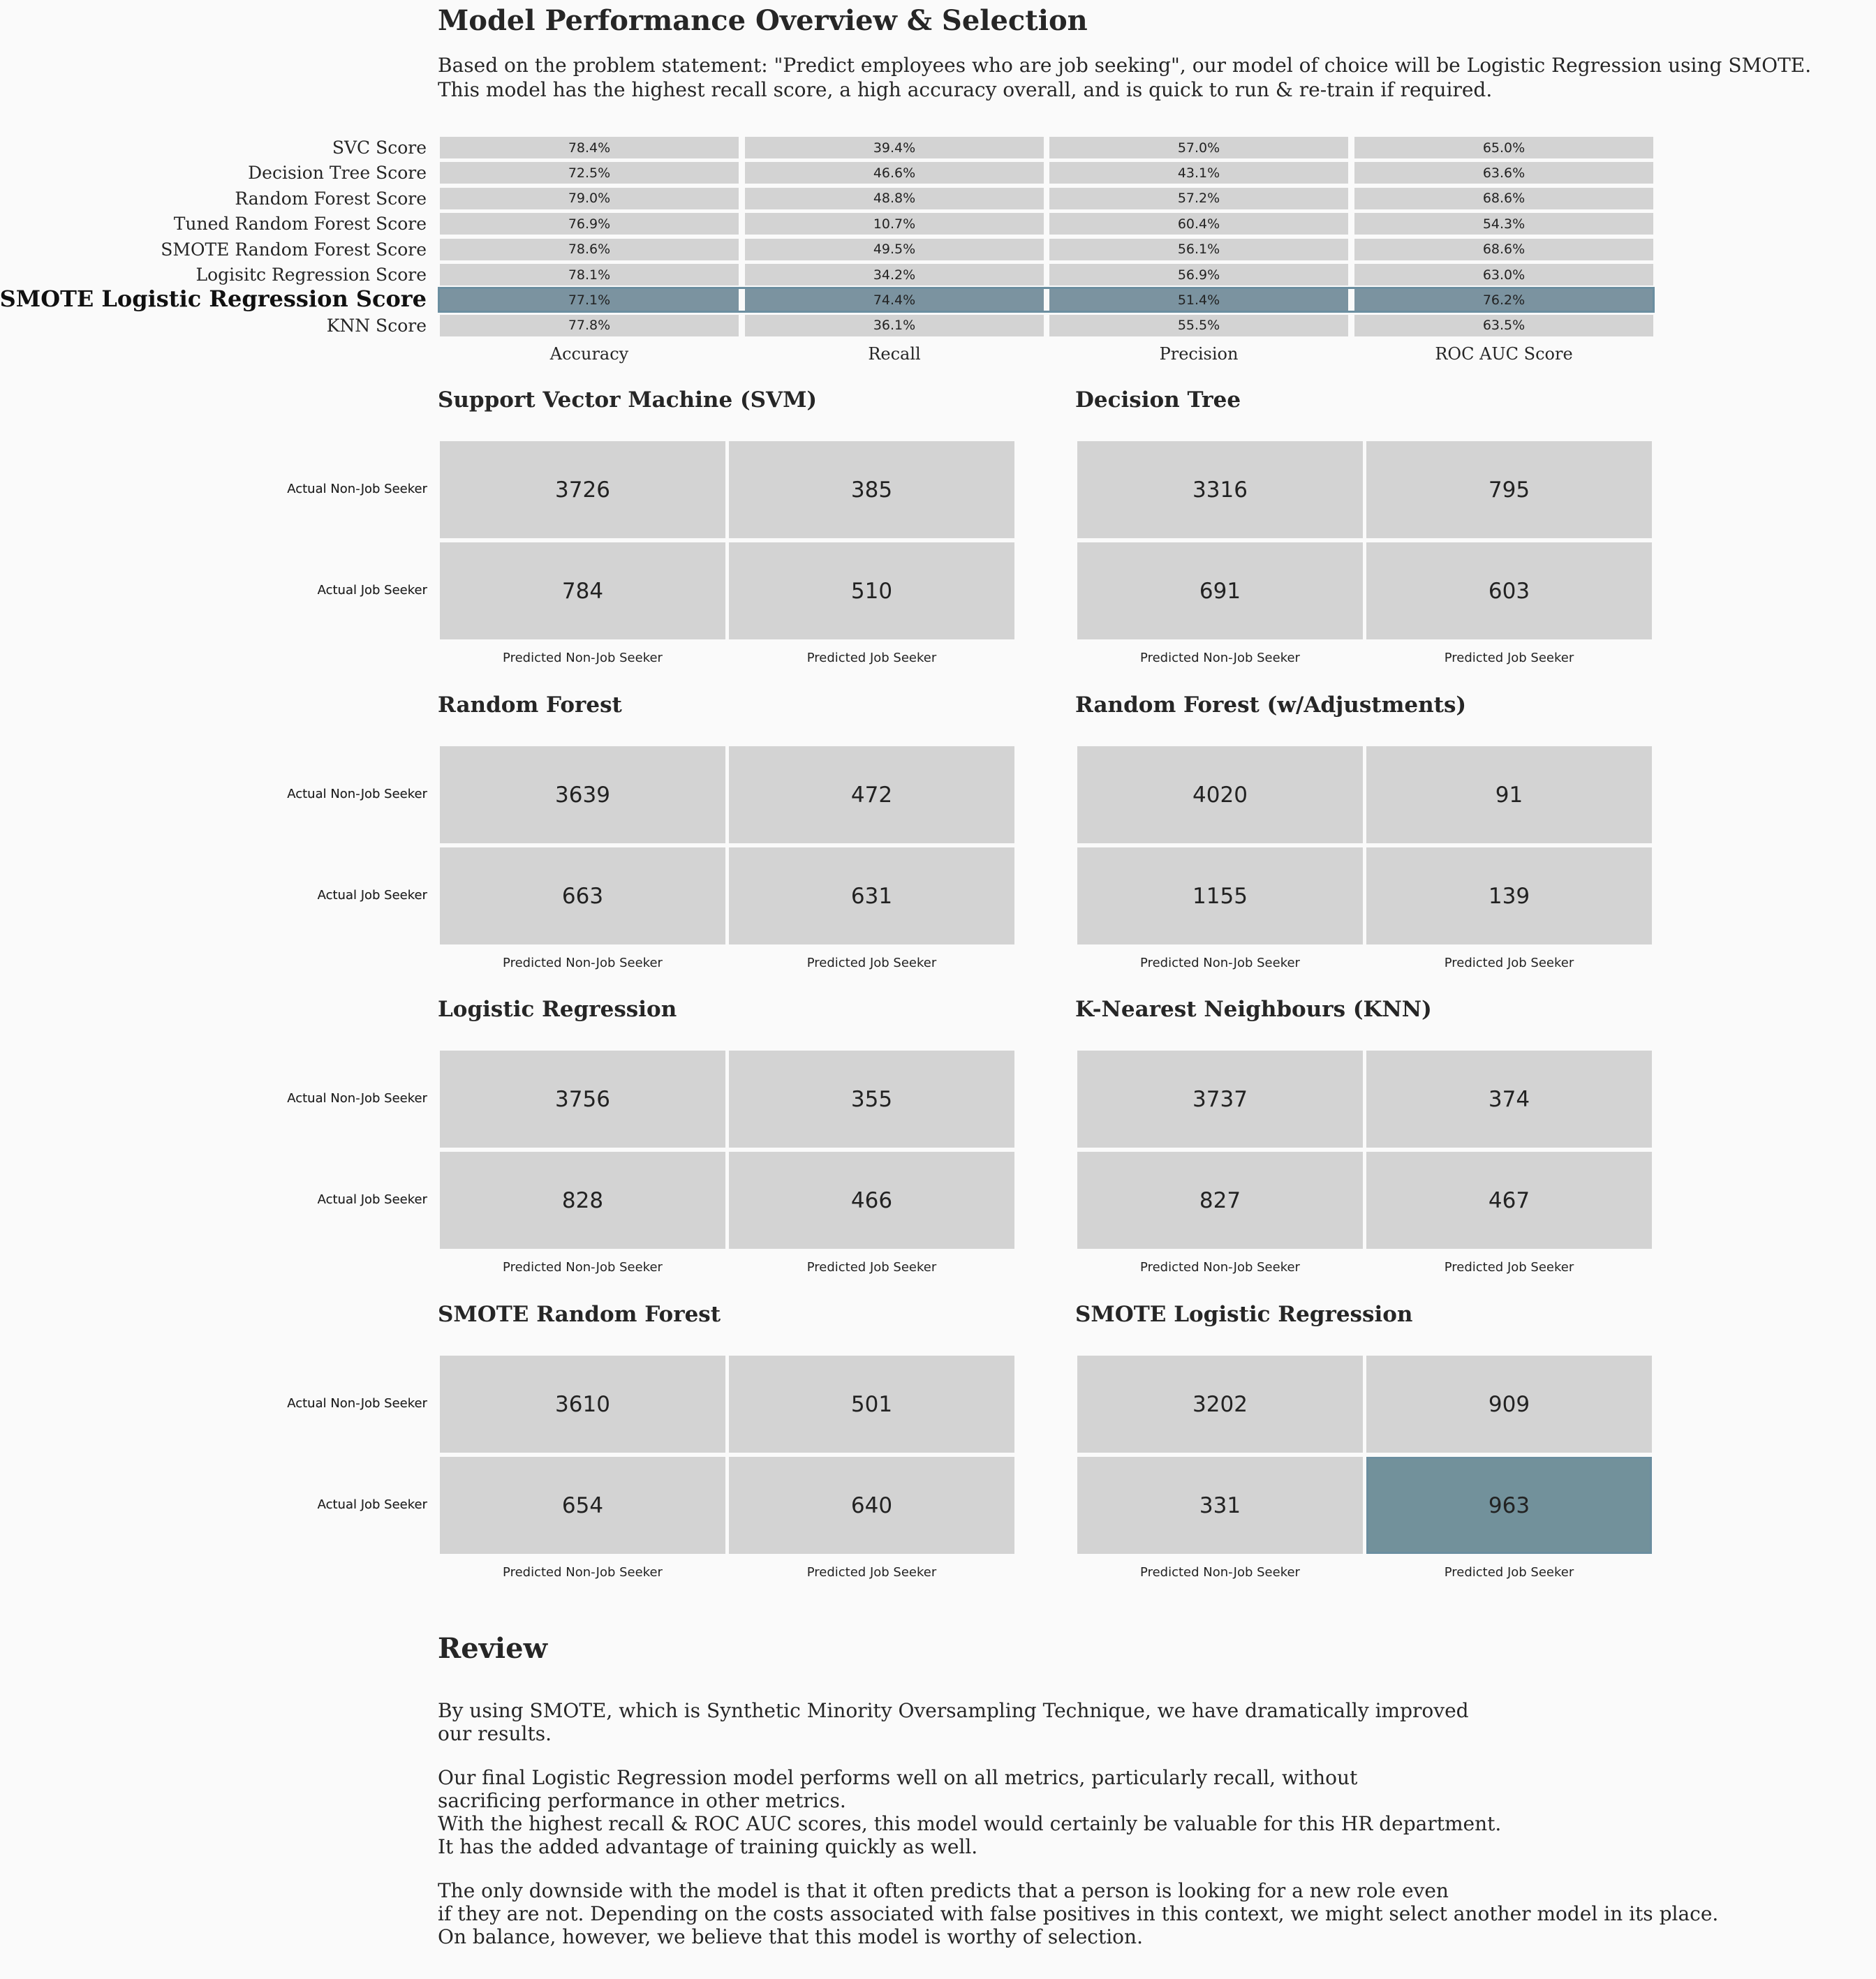  I want to click on confusion-matrix-cell: 827, so click(1220, 1200).